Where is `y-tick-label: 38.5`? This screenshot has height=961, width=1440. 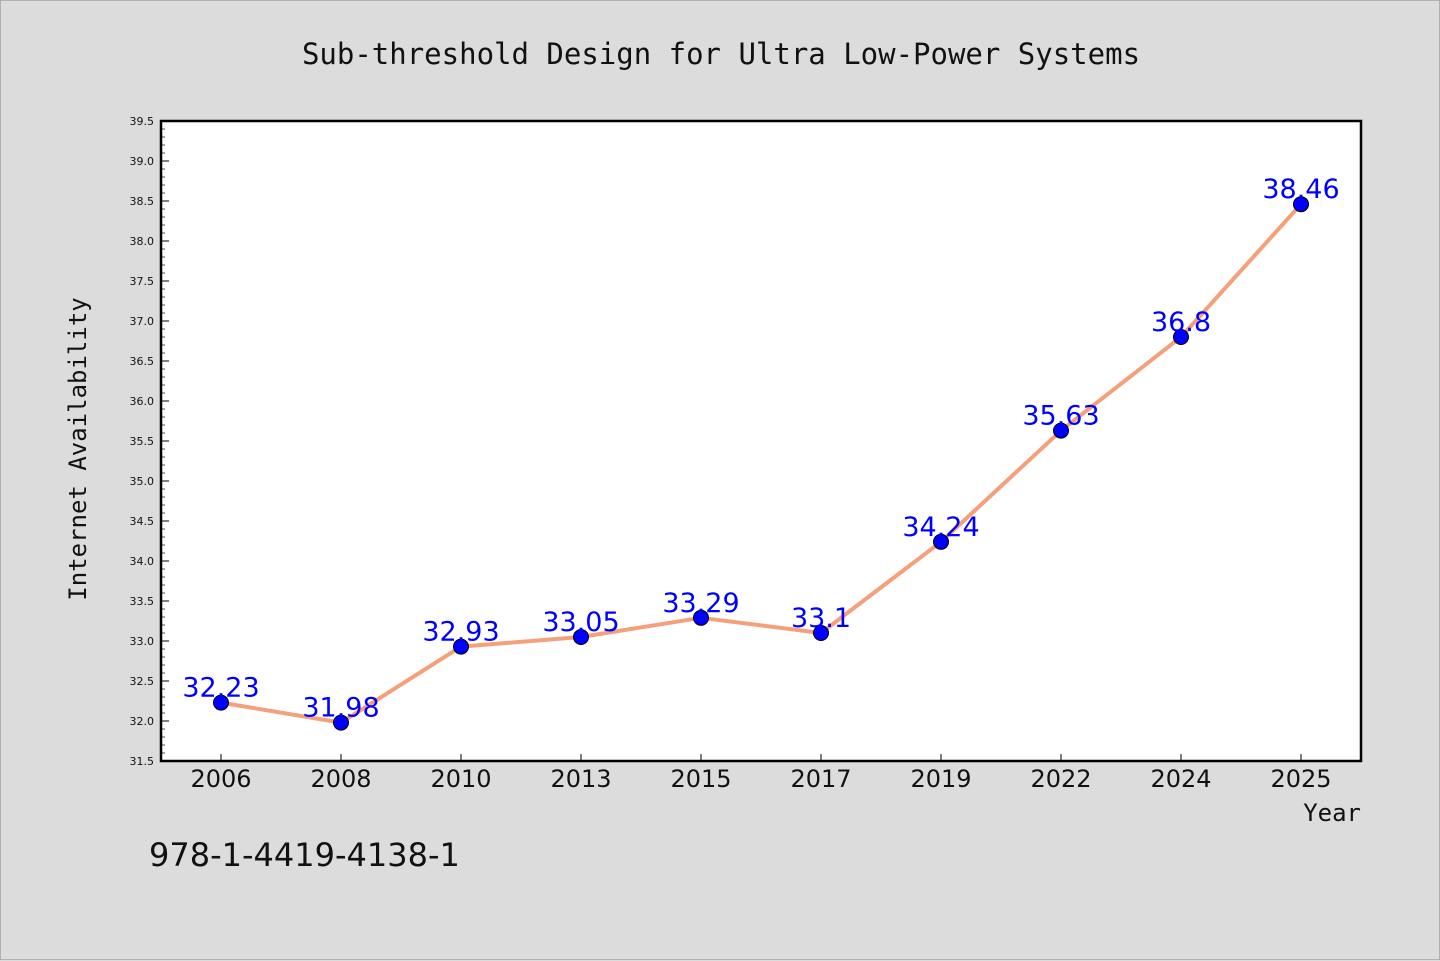
y-tick-label: 38.5 is located at coordinates (142, 201).